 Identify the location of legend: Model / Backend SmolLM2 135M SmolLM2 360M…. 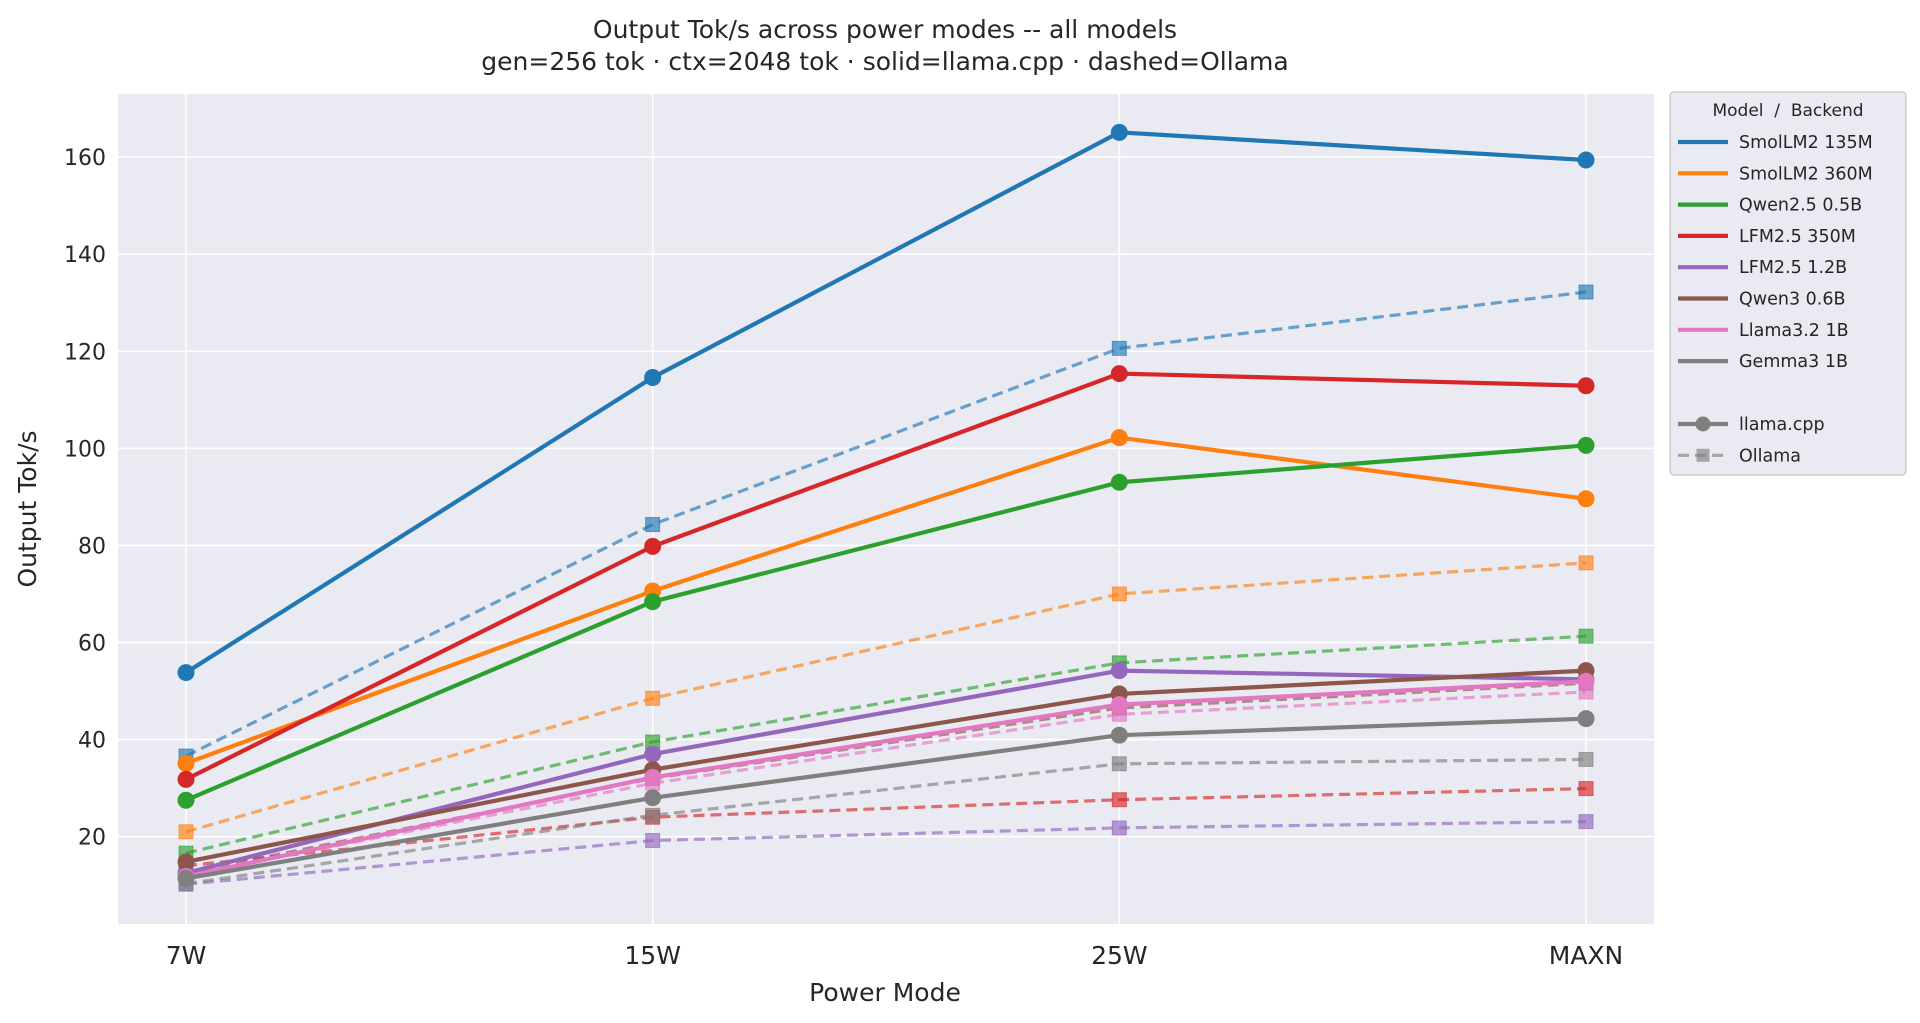
(1788, 283).